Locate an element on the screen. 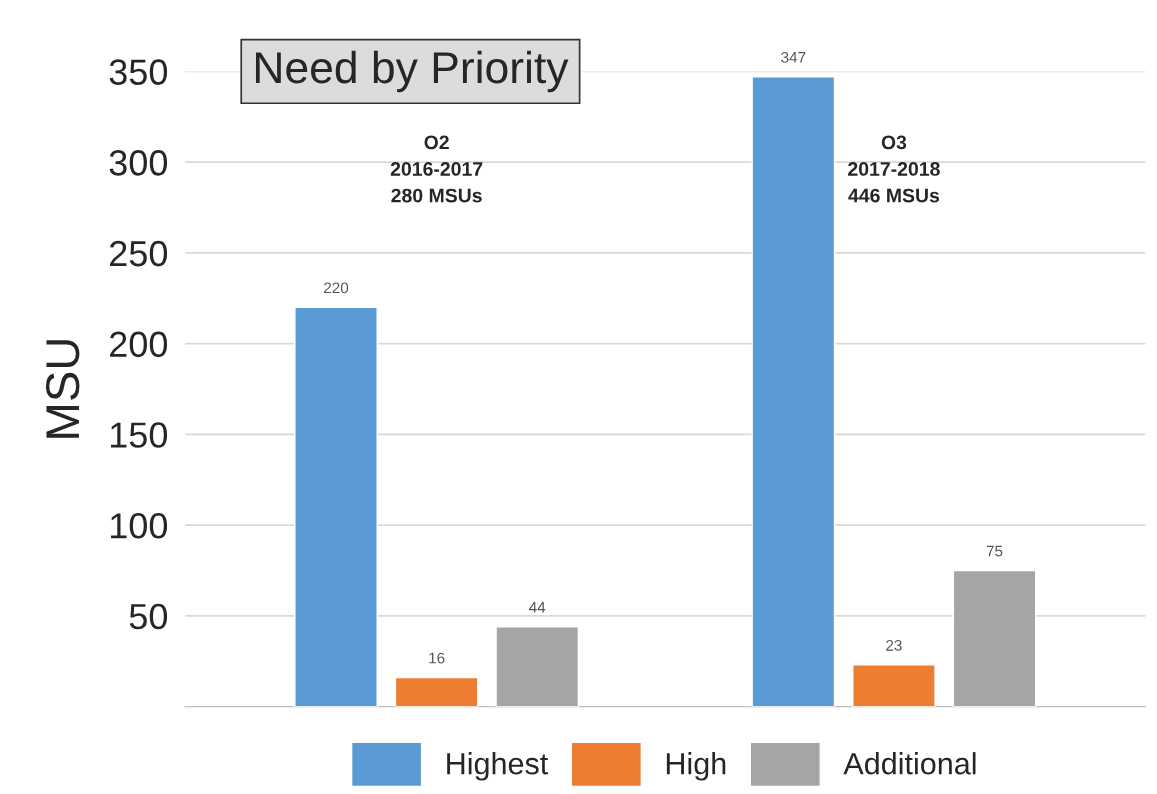 Image resolution: width=1157 pixels, height=794 pixels. data-label: 44 is located at coordinates (537, 607).